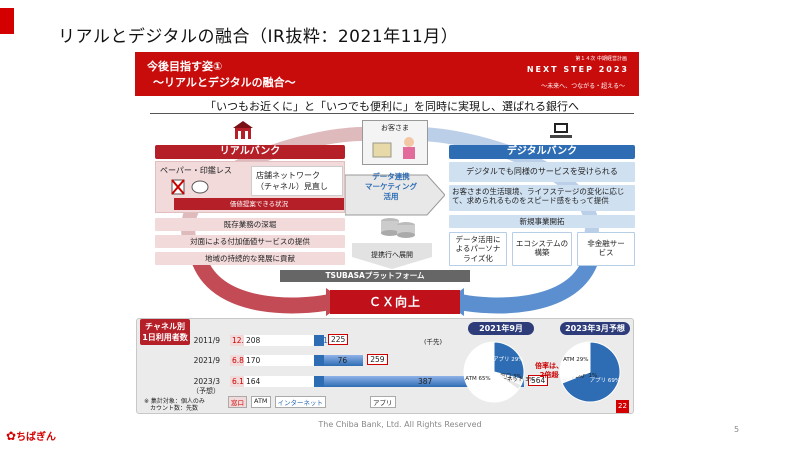  I want to click on bar-total: 564, so click(538, 380).